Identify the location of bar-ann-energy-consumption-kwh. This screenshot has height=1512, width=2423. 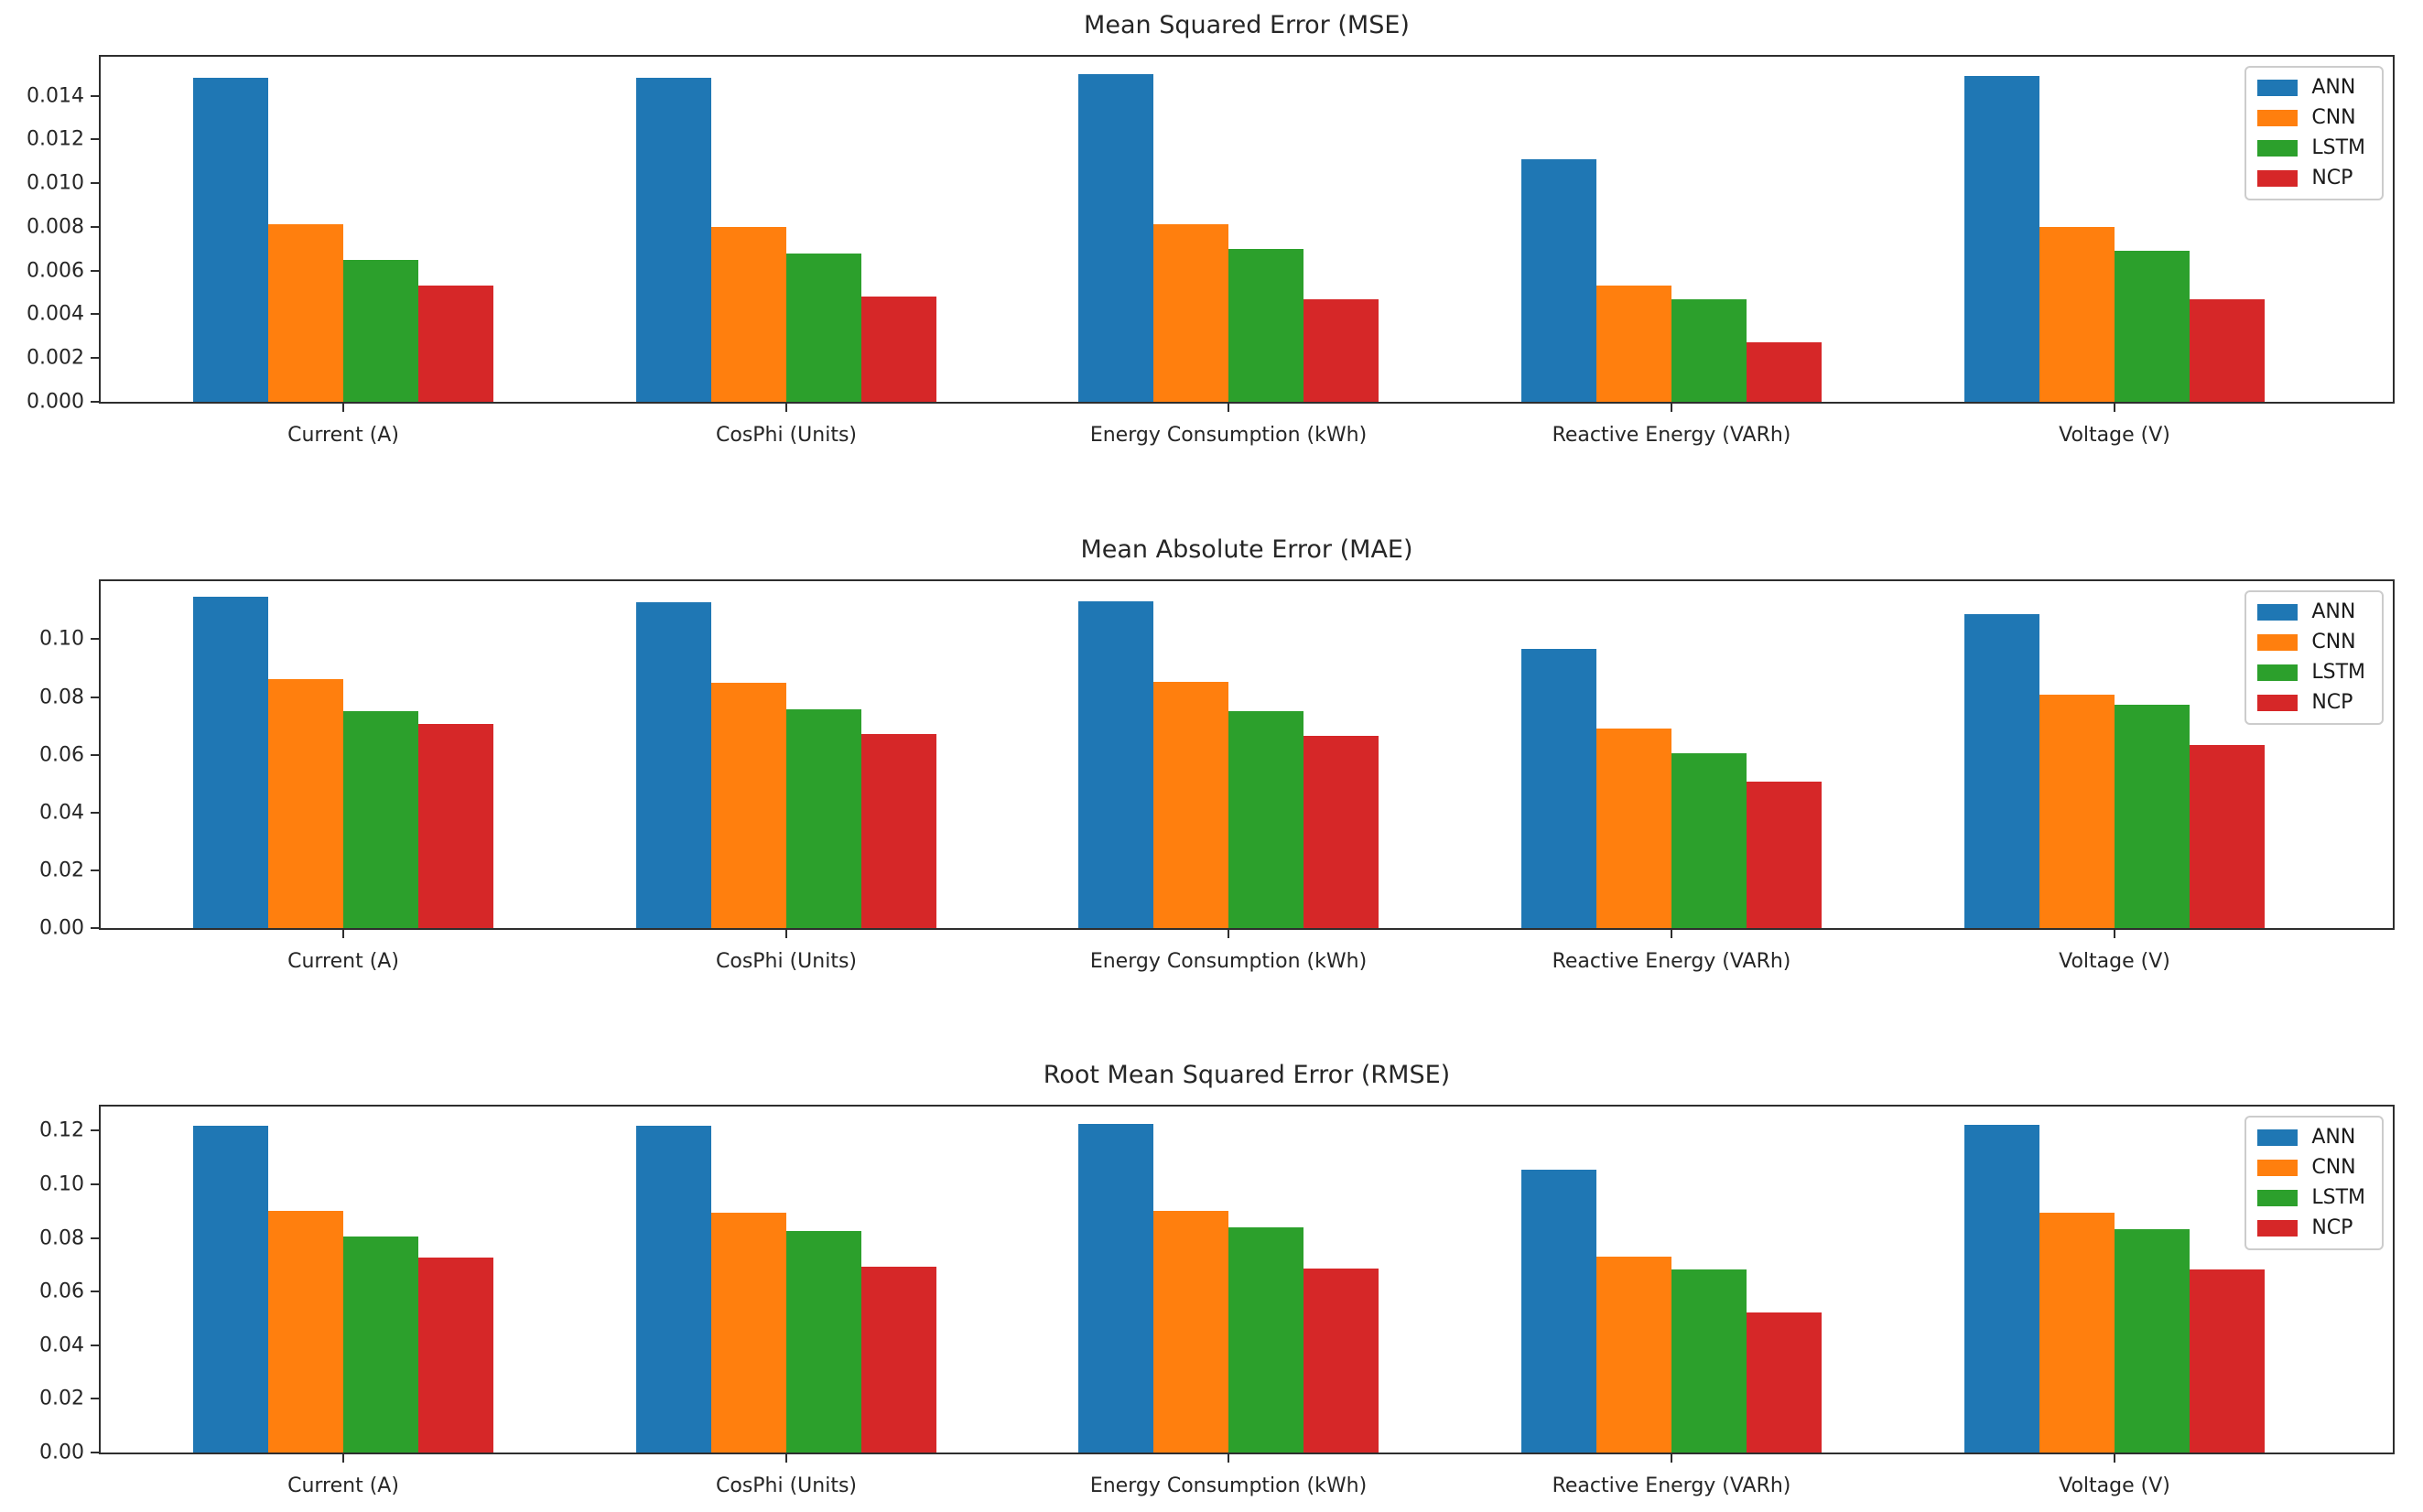
(1115, 1288).